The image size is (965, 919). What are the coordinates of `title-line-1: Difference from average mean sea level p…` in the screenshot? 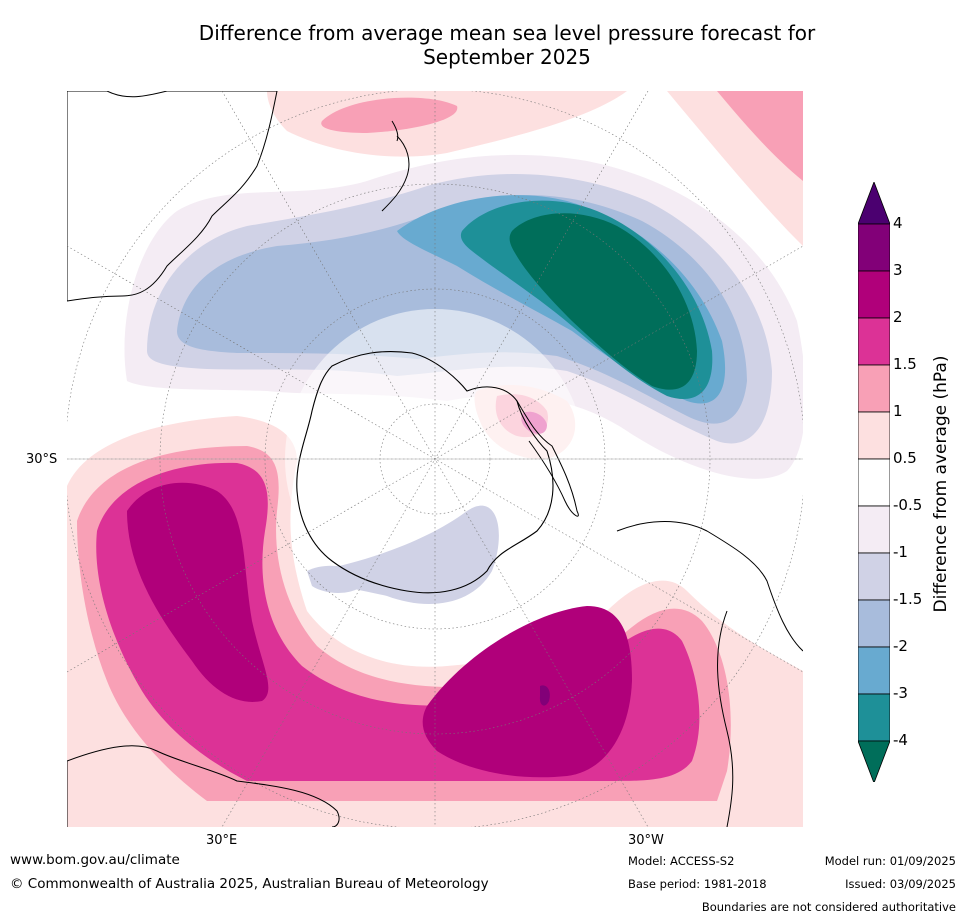 It's located at (507, 33).